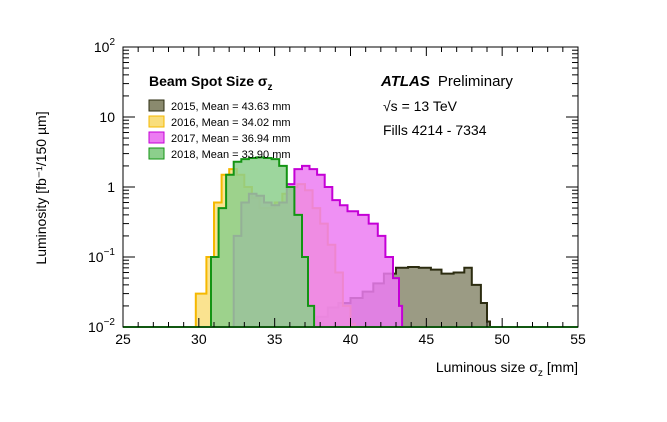  I want to click on y-tick-label-exponent: −2, so click(110, 322).